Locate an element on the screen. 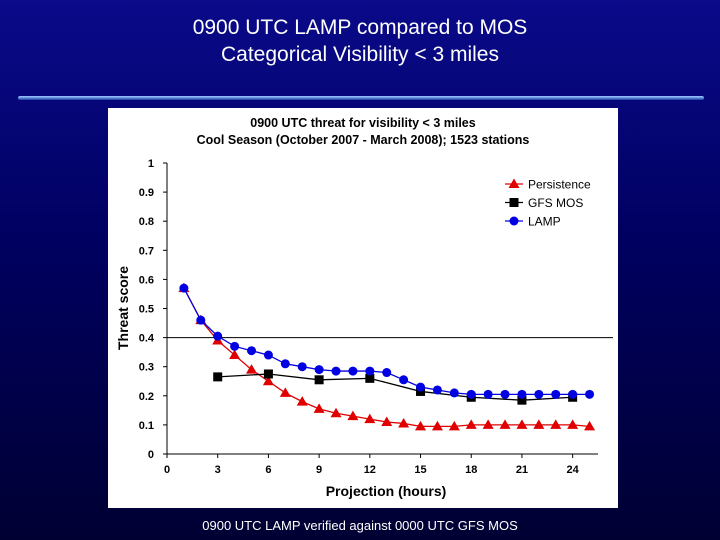 The height and width of the screenshot is (540, 720). x-tick-label: 12 is located at coordinates (370, 470).